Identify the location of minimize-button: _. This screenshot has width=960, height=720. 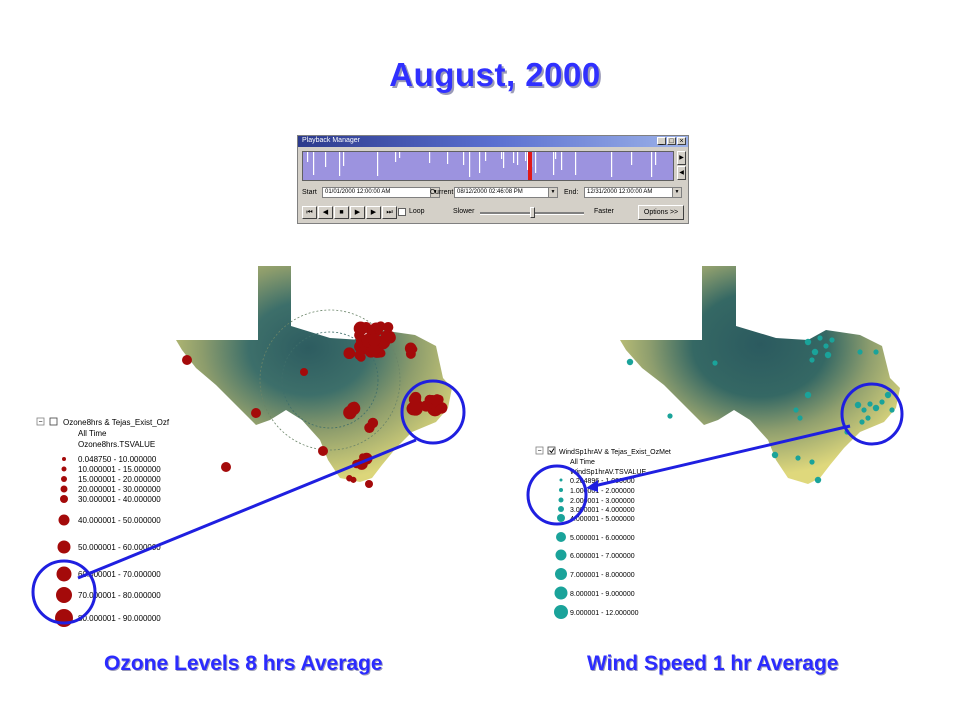
(661, 141).